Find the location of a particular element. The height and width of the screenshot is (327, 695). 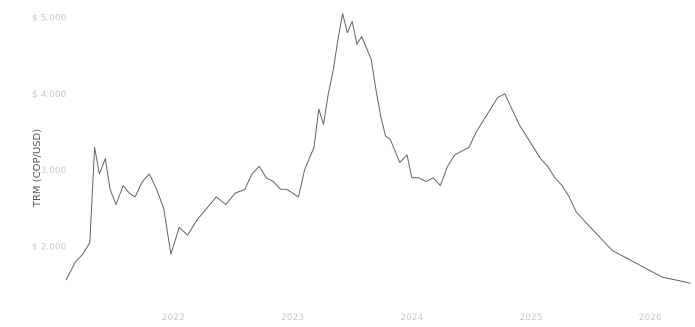

x-tick-label: 2025 is located at coordinates (531, 318).